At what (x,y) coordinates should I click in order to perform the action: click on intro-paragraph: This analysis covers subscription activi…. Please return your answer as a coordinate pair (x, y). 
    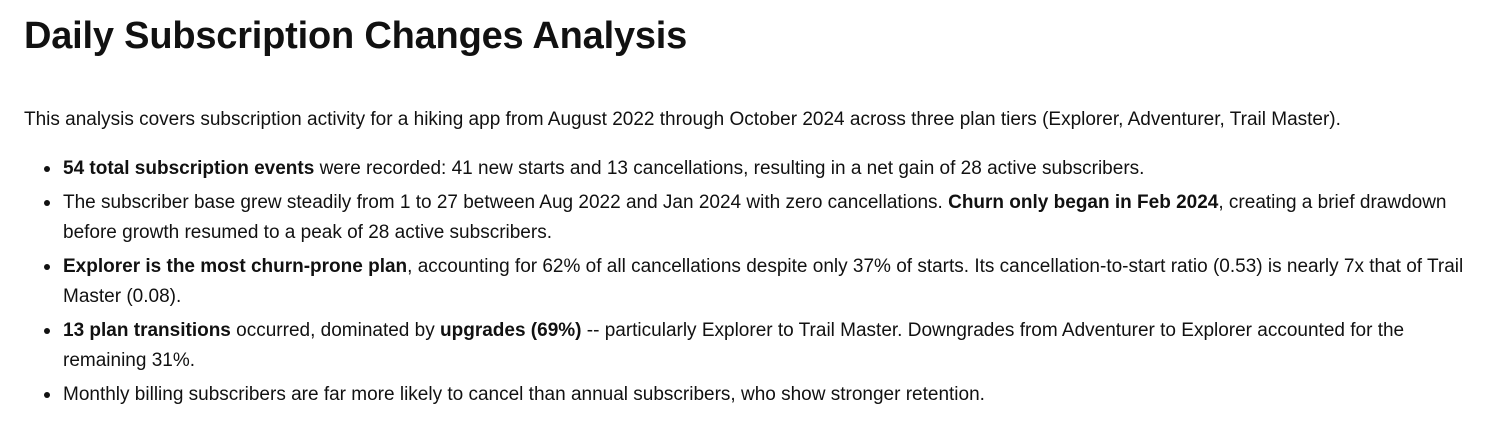
    Looking at the image, I should click on (682, 119).